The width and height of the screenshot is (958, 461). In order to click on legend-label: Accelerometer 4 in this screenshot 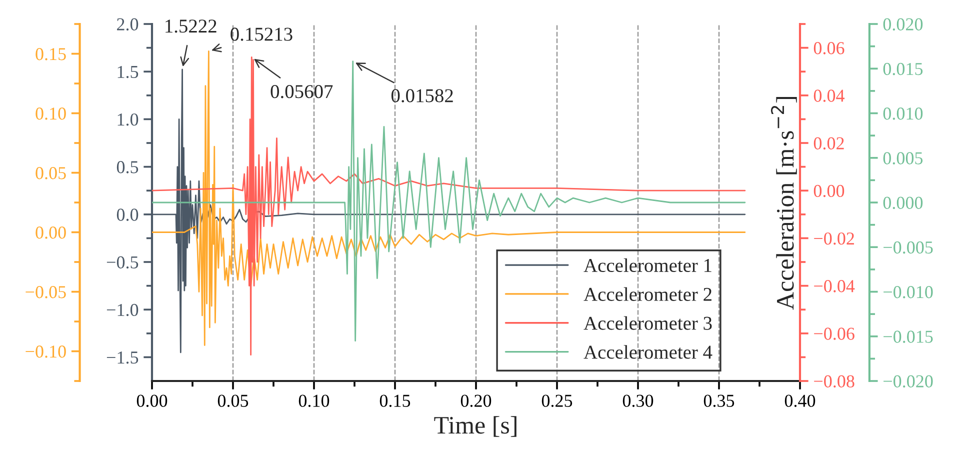, I will do `click(648, 352)`.